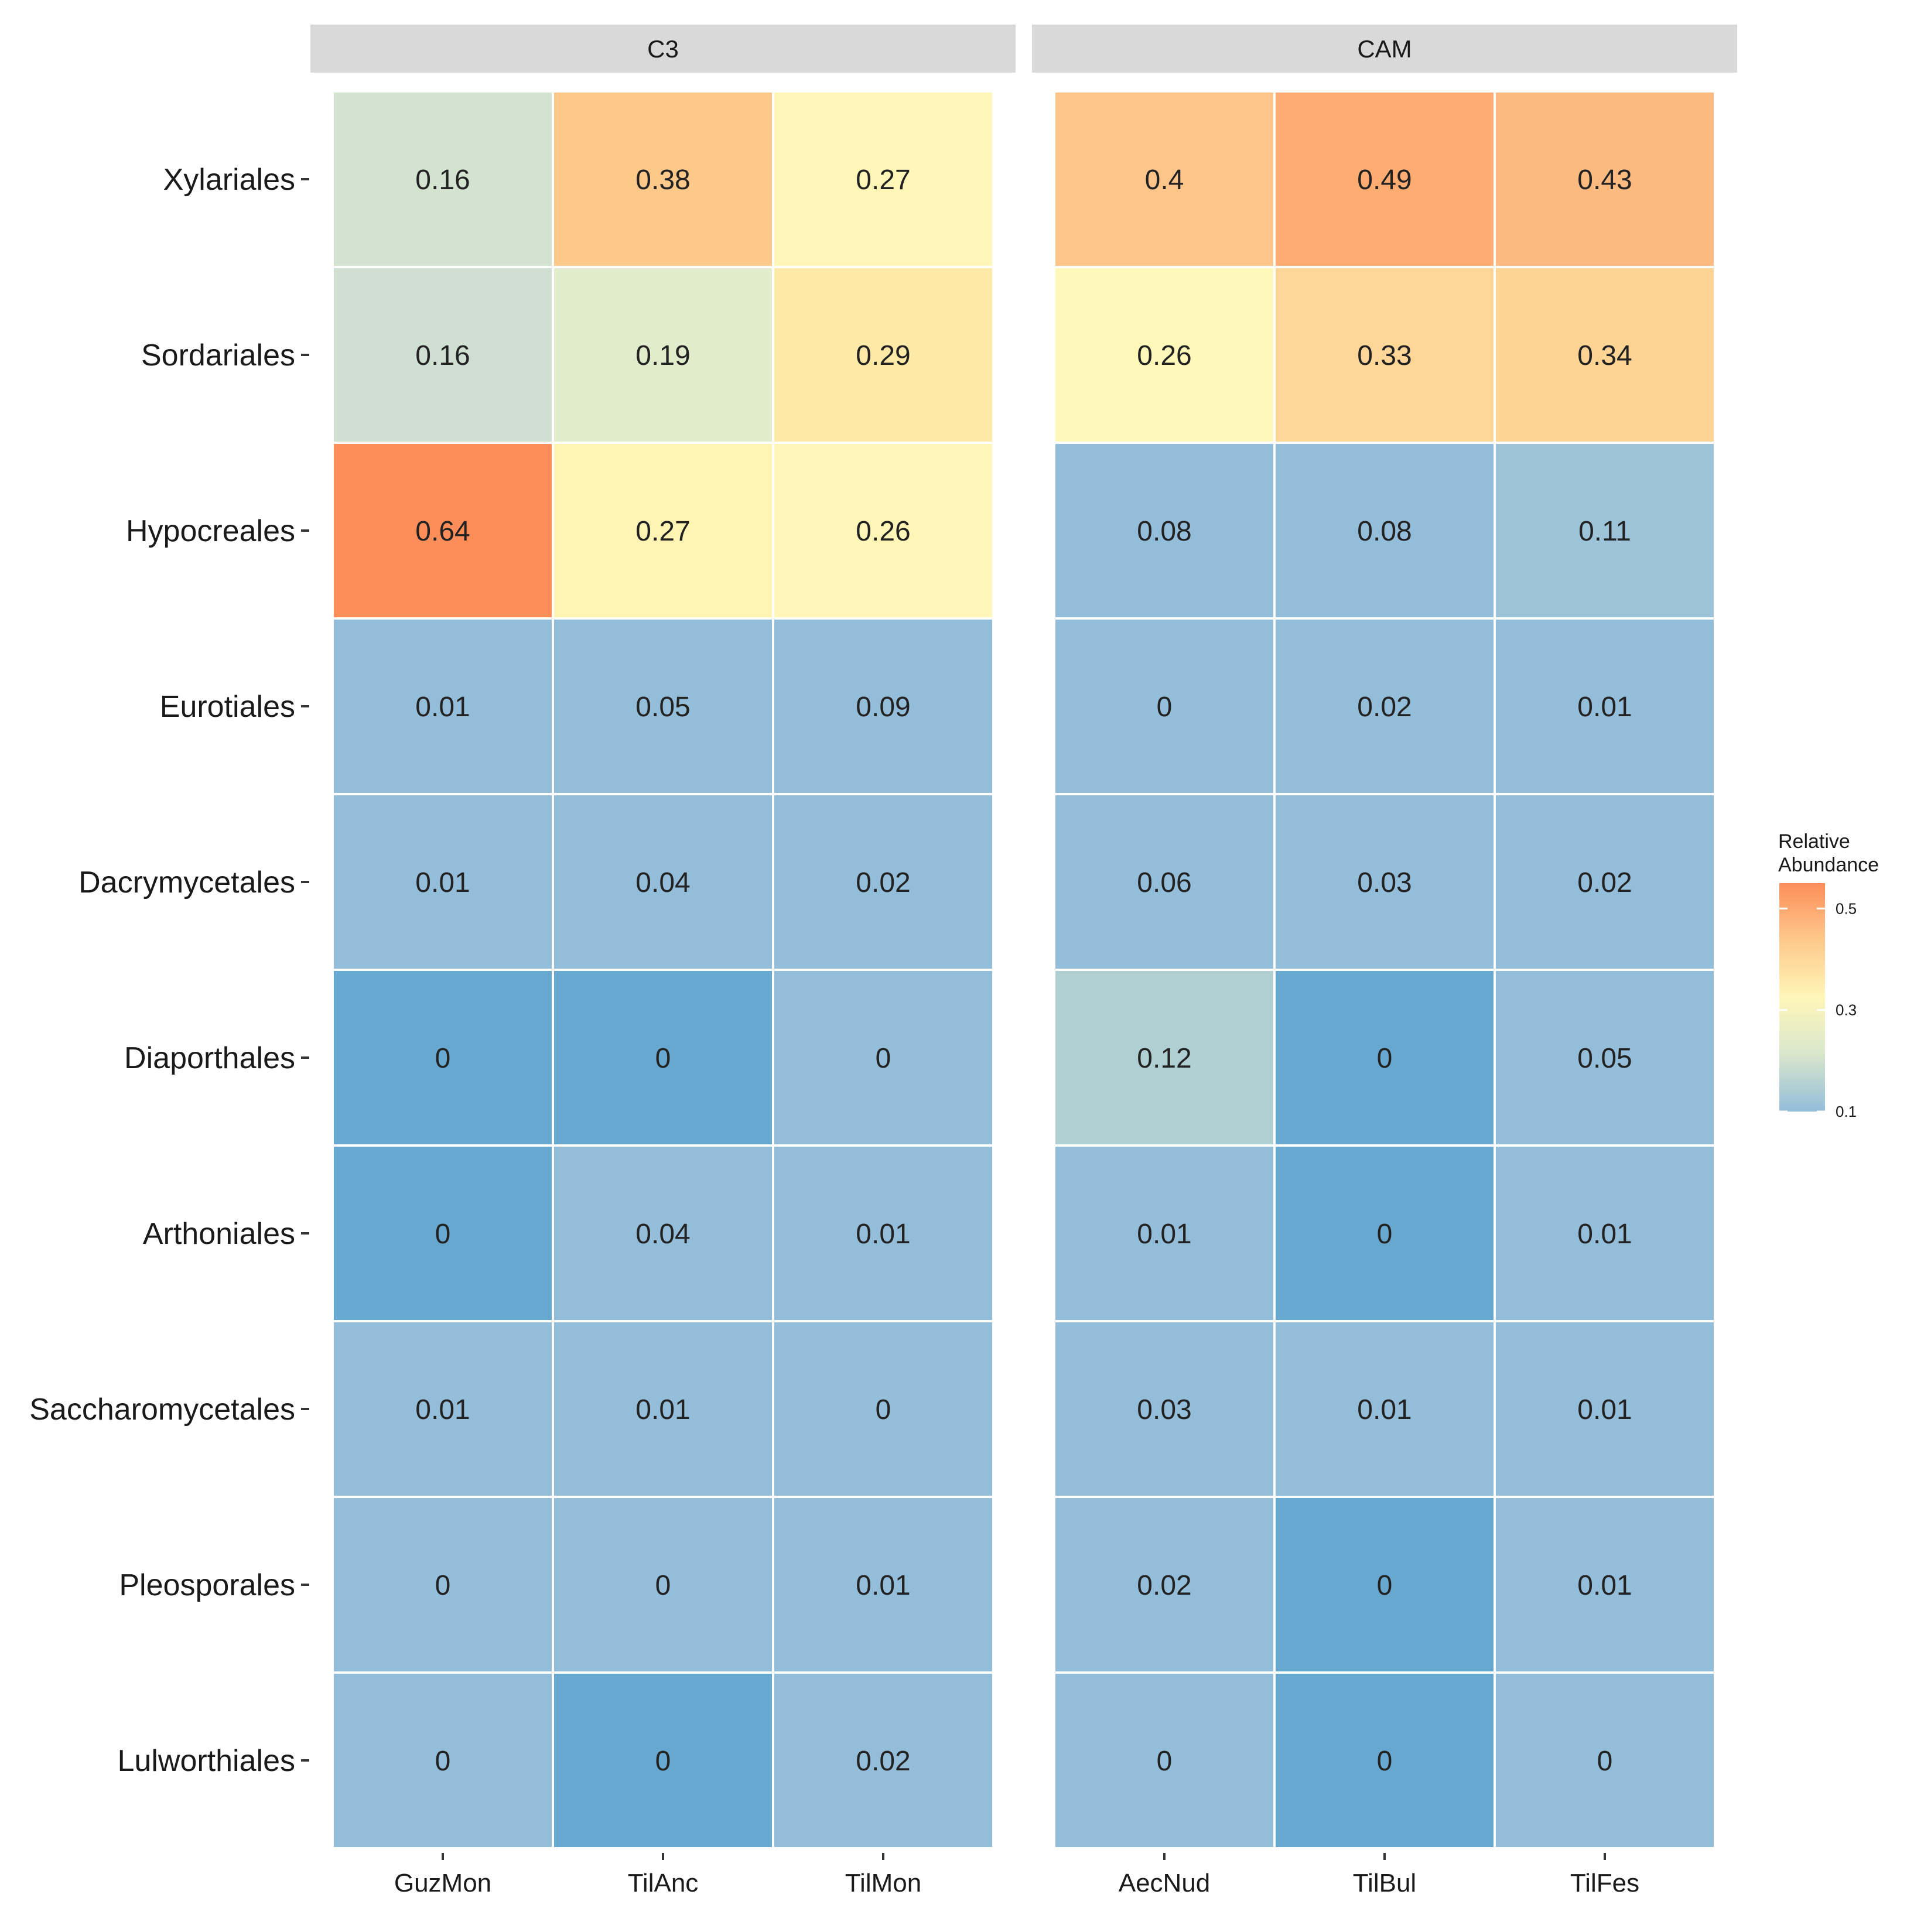 The width and height of the screenshot is (1907, 1932). I want to click on y-tick-label: Hypocreales, so click(210, 531).